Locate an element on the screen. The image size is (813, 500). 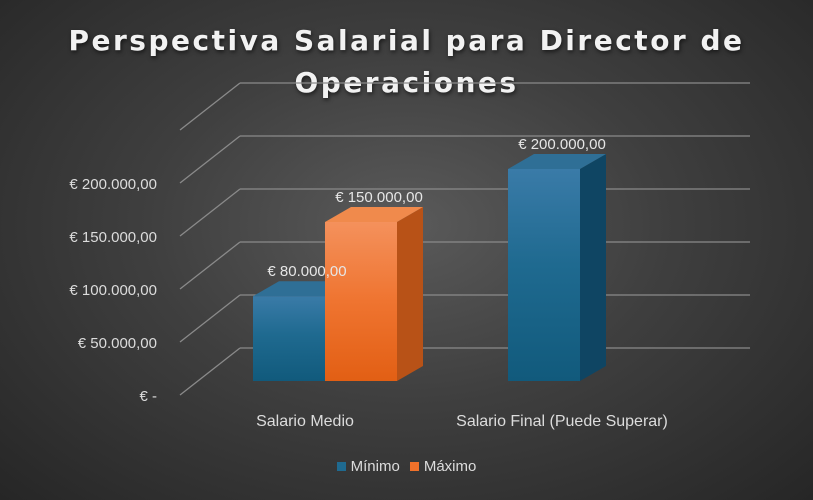
bar-maximo-0-top is located at coordinates (374, 214).